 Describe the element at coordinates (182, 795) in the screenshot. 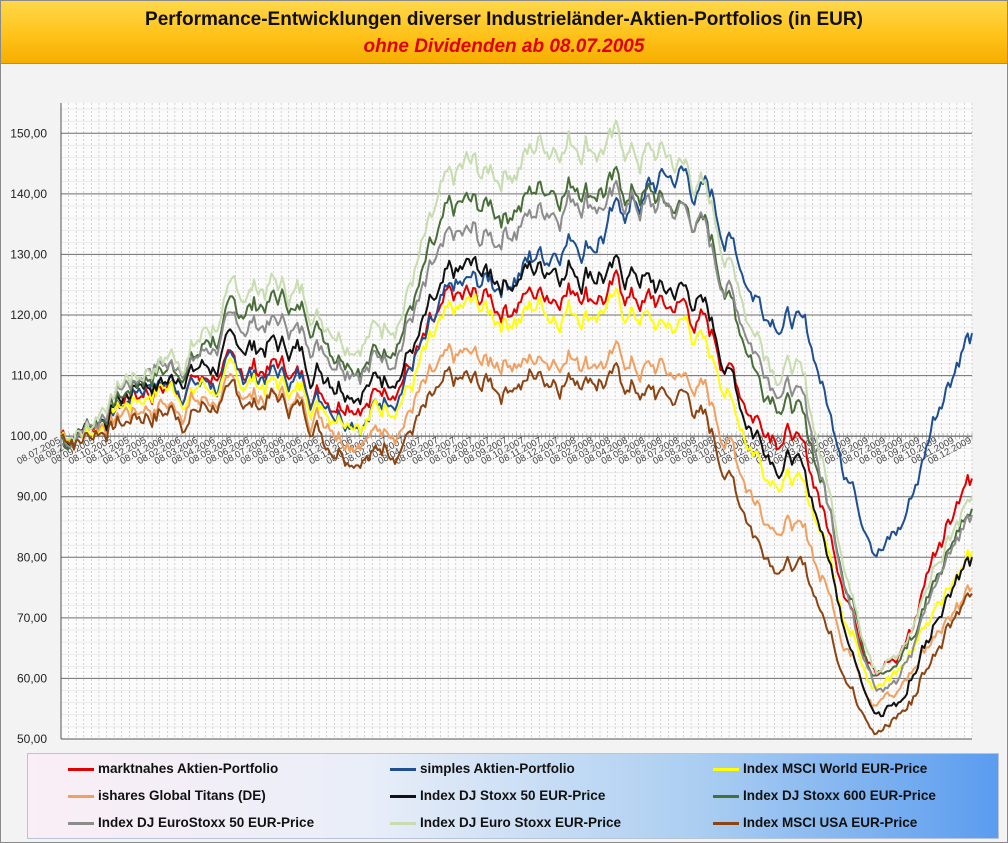

I see `legend-label: ishares Global Titans (DE)` at that location.